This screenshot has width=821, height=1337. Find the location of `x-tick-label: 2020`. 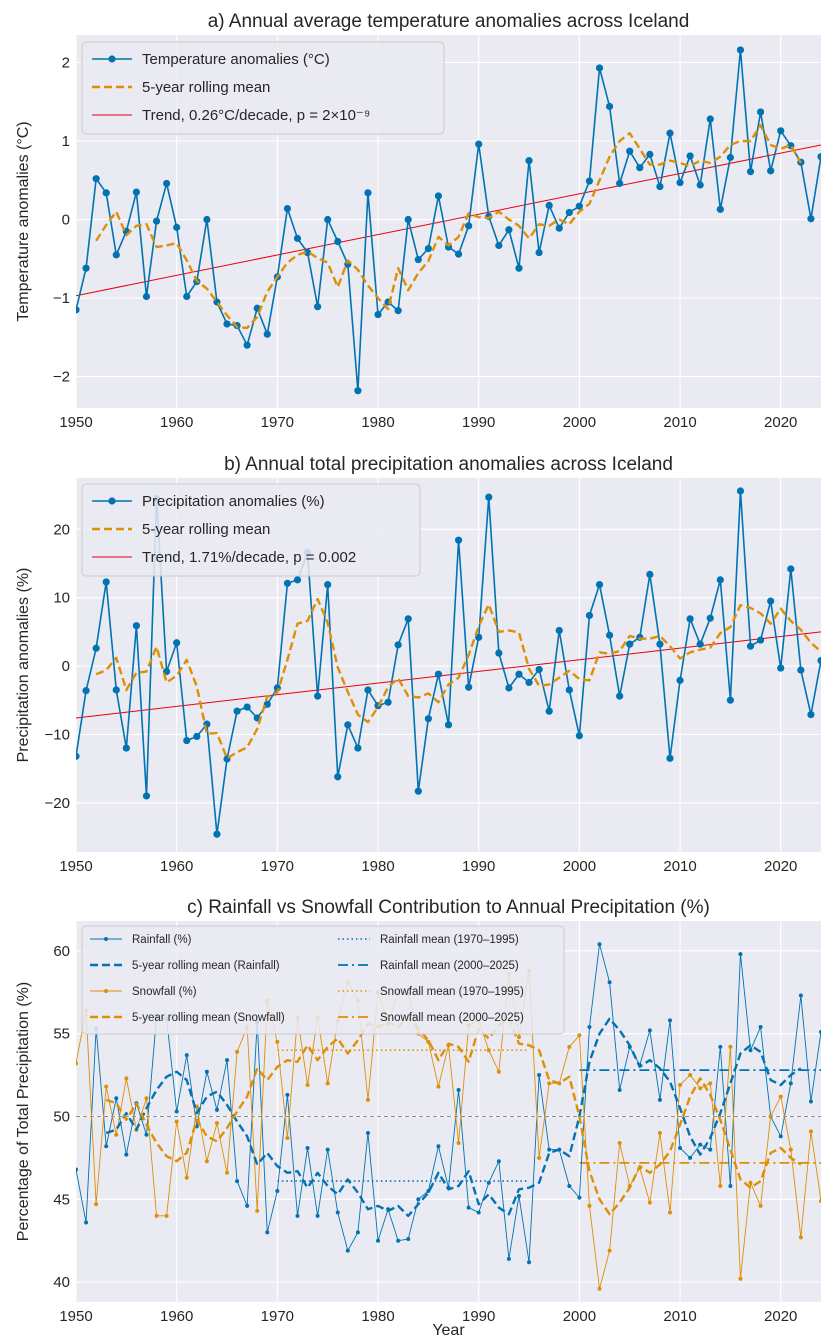

x-tick-label: 2020 is located at coordinates (780, 422).